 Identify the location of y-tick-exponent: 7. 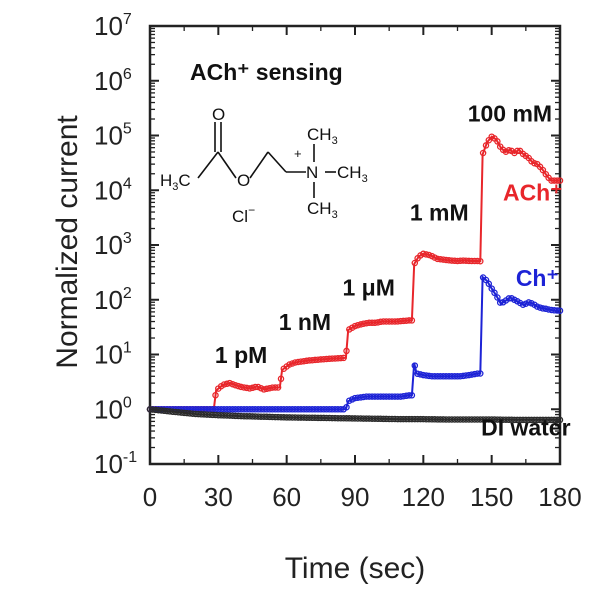
(127, 19).